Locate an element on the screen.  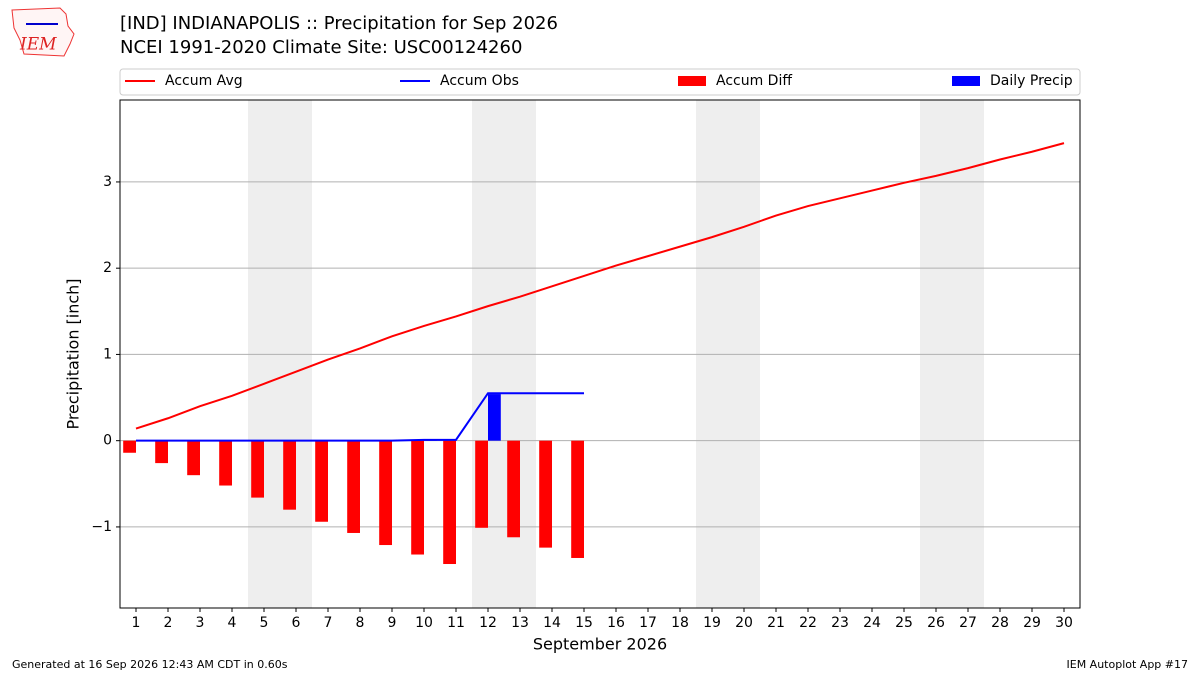
x-tick-label: 18 is located at coordinates (680, 623).